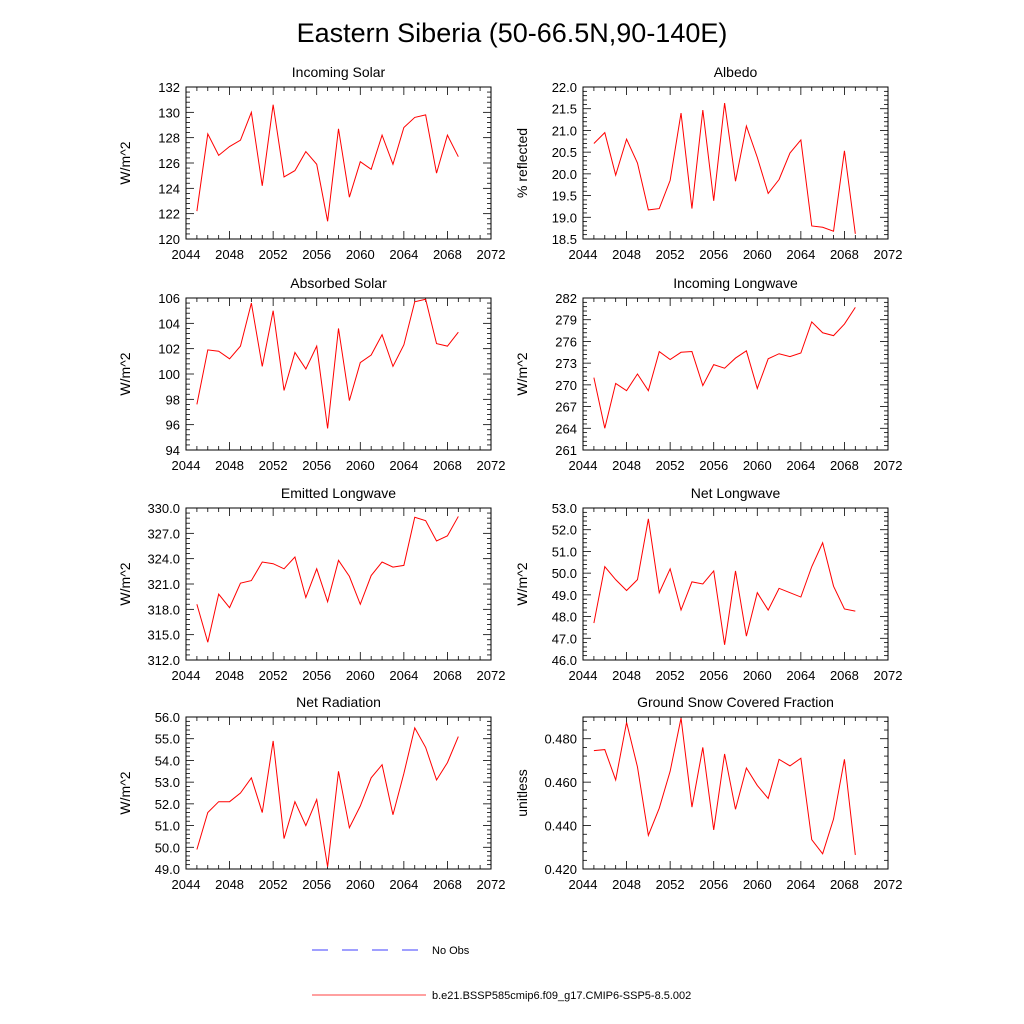  I want to click on y-tick-label: 0.460, so click(560, 782).